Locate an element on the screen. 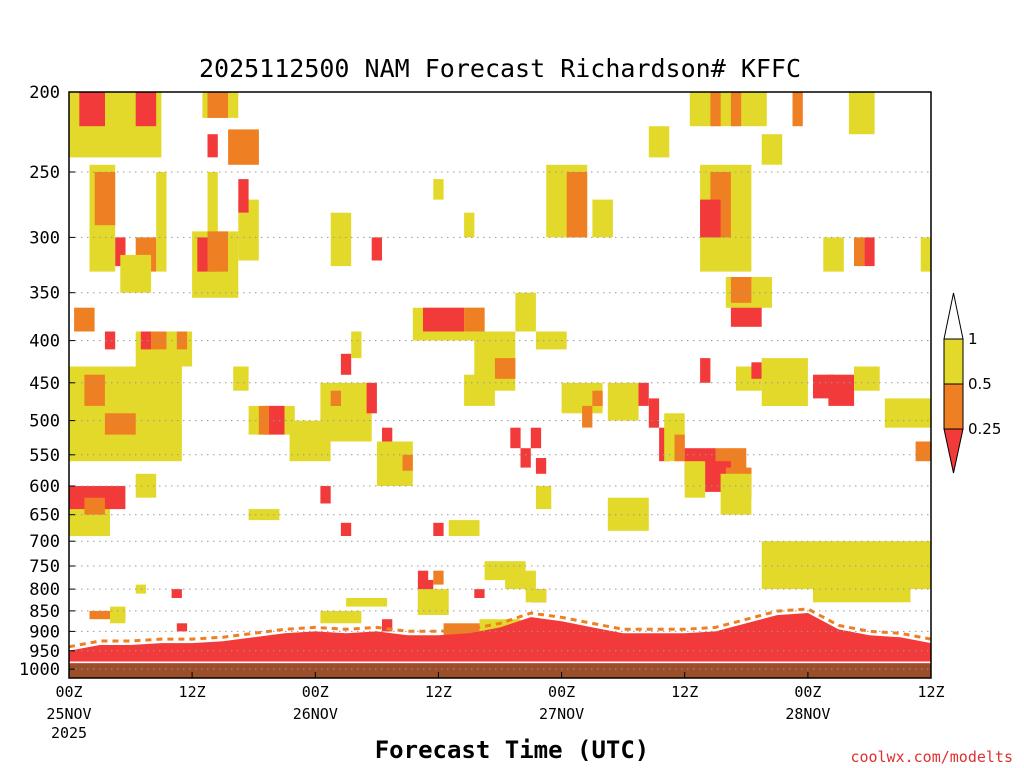 Image resolution: width=1024 pixels, height=768 pixels. y-tick-label: 200 is located at coordinates (44, 93).